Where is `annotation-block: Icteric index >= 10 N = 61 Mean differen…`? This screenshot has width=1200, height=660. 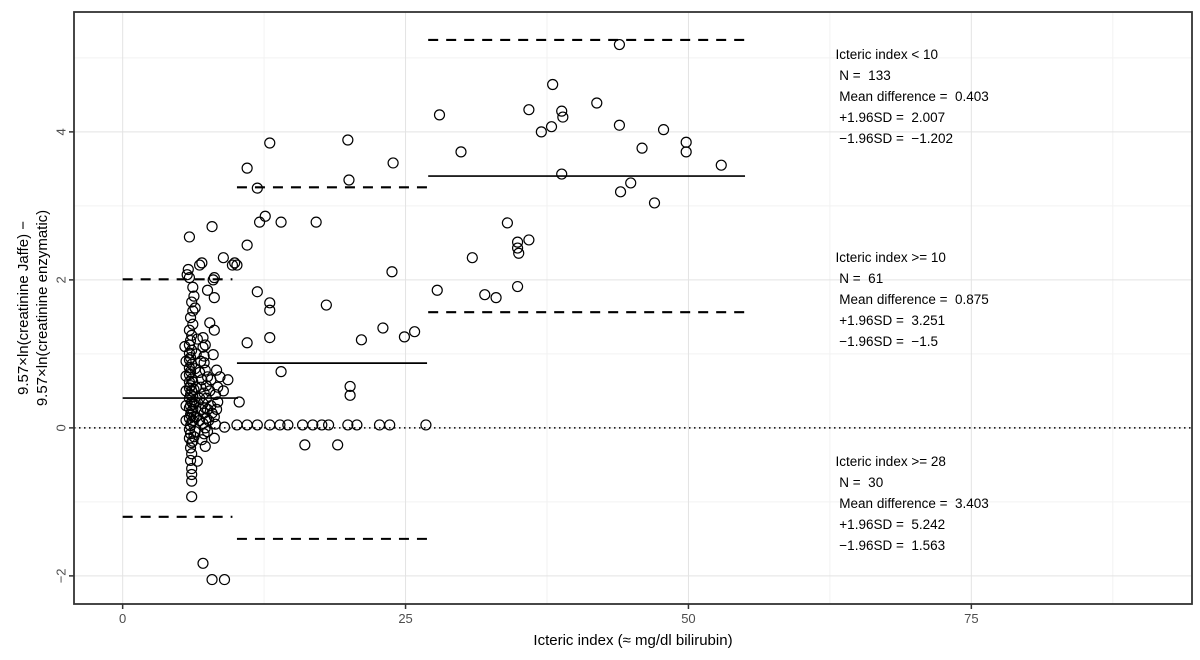 annotation-block: Icteric index >= 10 N = 61 Mean differen… is located at coordinates (912, 299).